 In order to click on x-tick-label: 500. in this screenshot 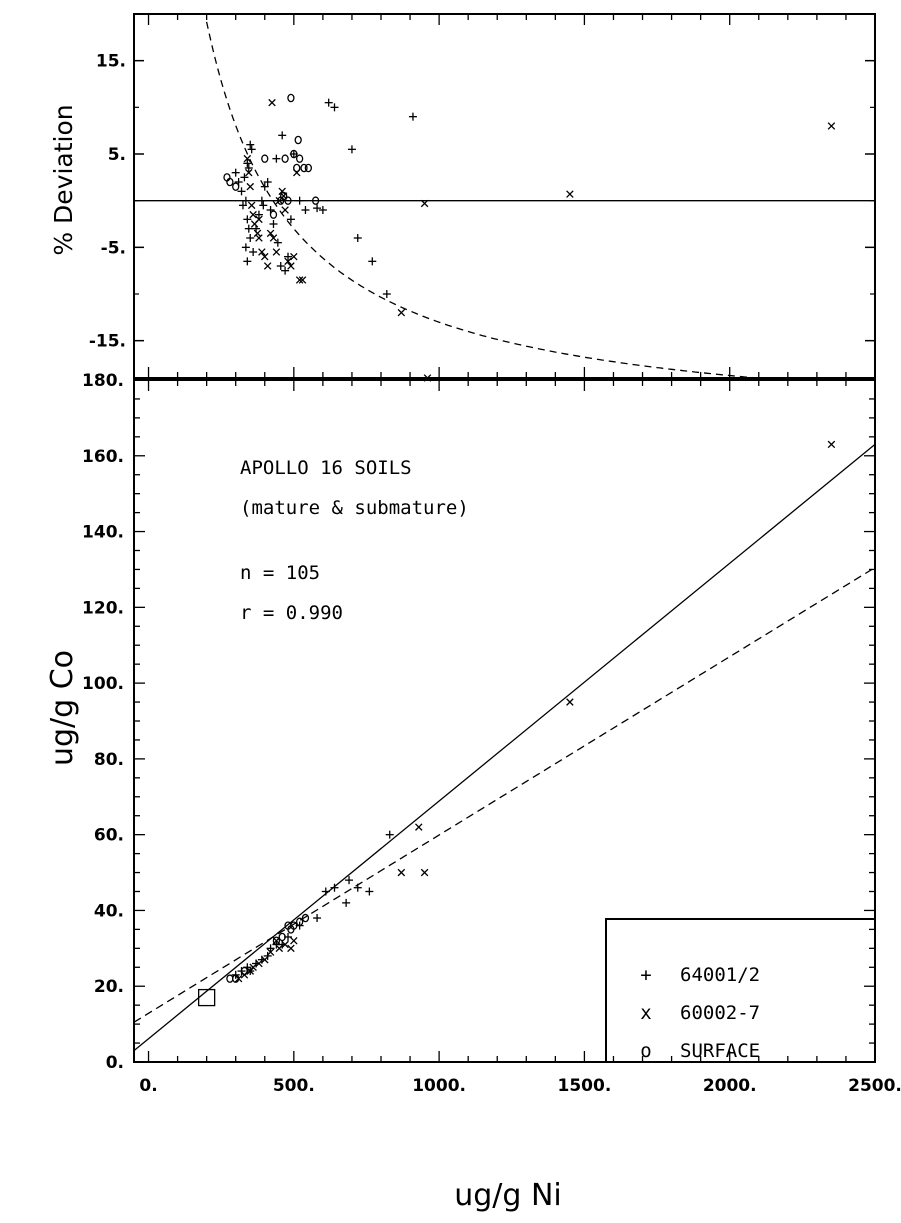, I will do `click(294, 1086)`.